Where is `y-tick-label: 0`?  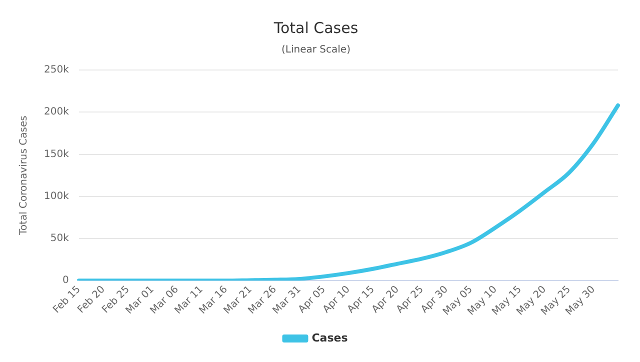
y-tick-label: 0 is located at coordinates (65, 280).